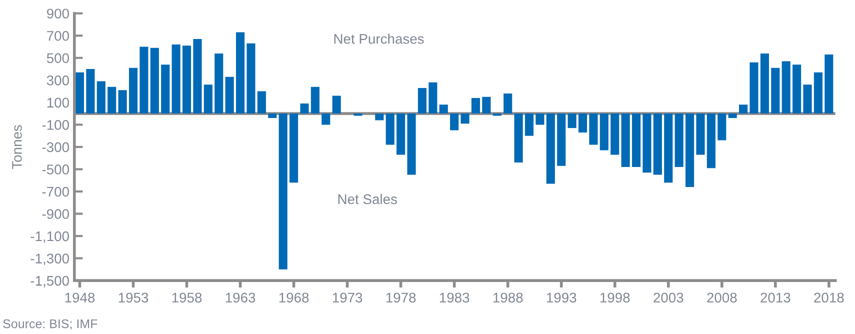 The height and width of the screenshot is (334, 855). I want to click on y-tick-label: 700, so click(58, 35).